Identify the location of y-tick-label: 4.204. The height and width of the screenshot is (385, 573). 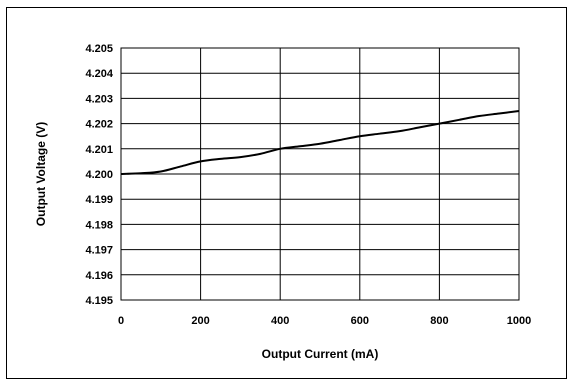
(99, 74).